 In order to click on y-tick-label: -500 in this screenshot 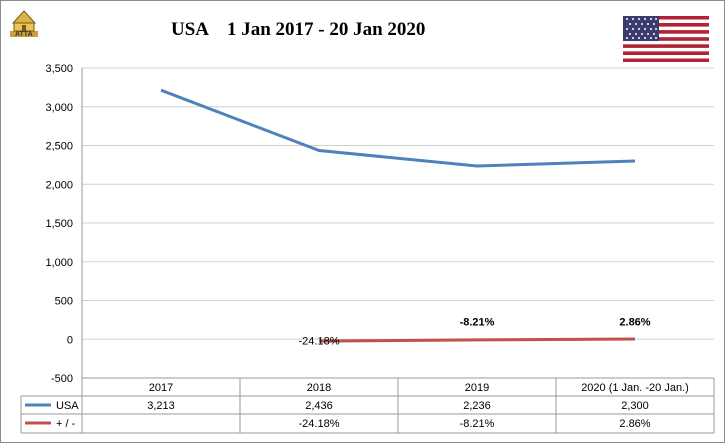, I will do `click(62, 379)`.